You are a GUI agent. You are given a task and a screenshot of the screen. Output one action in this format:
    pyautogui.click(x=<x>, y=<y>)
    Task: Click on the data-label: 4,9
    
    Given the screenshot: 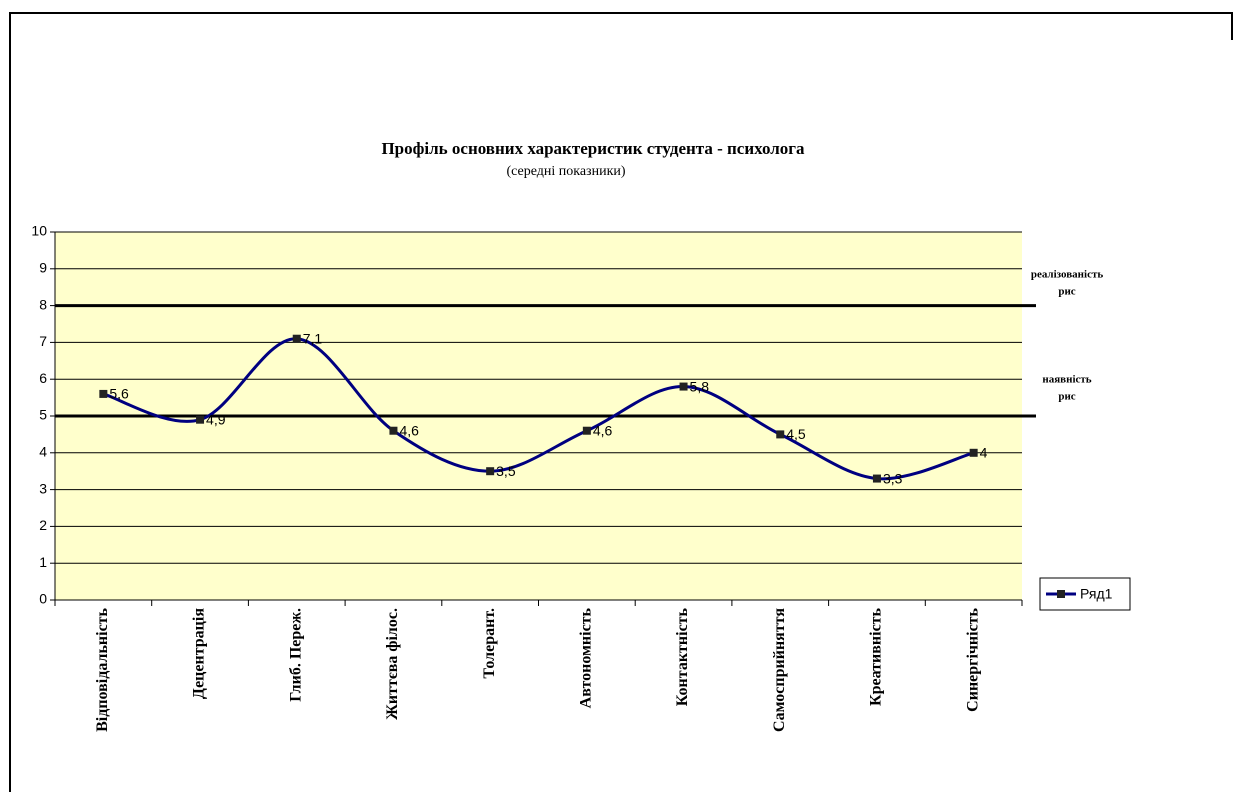 What is the action you would take?
    pyautogui.click(x=216, y=419)
    